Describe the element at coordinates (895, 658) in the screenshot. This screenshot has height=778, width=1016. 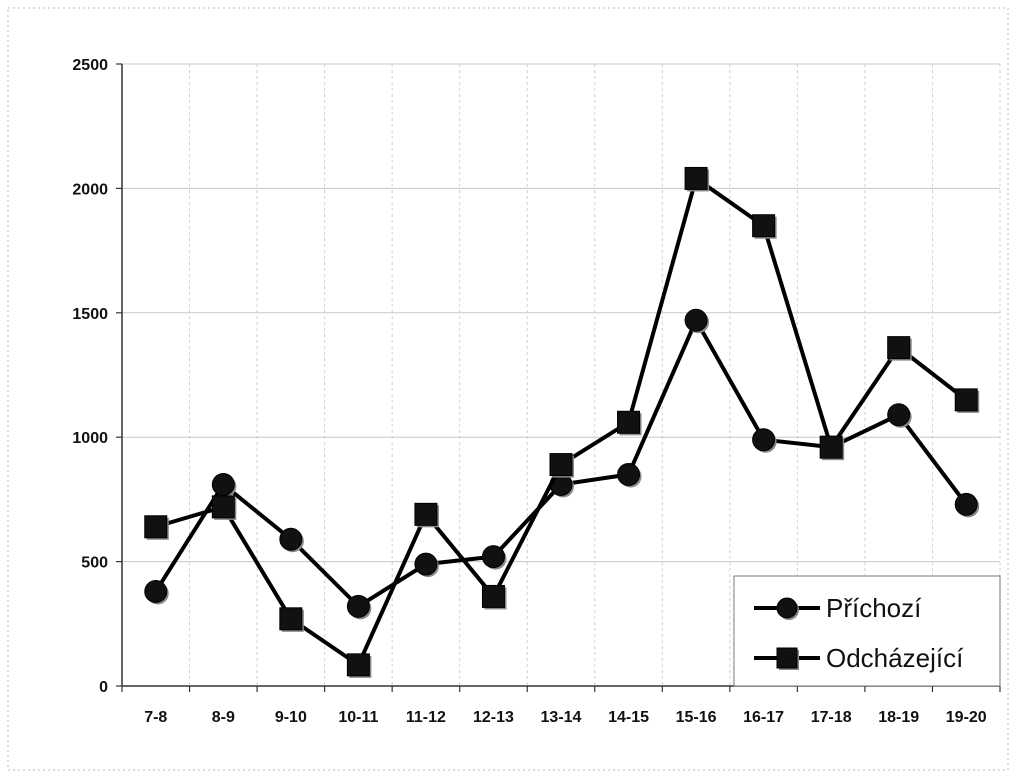
I see `legend-label: Odcházející` at that location.